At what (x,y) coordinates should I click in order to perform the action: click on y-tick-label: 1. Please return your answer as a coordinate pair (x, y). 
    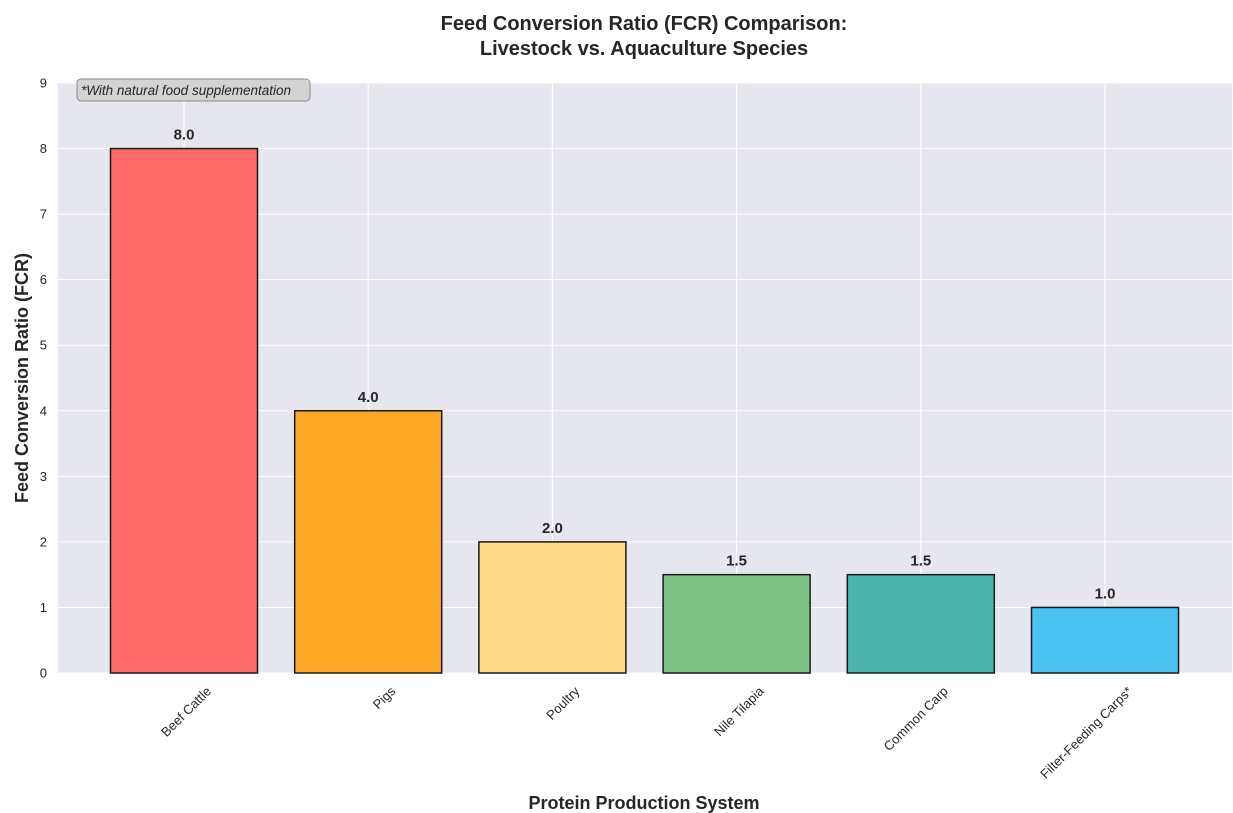
    Looking at the image, I should click on (43, 607).